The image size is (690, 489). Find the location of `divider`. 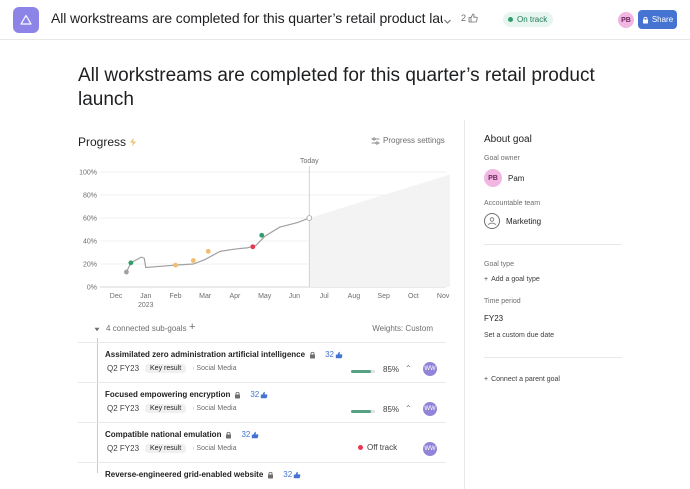

divider is located at coordinates (553, 357).